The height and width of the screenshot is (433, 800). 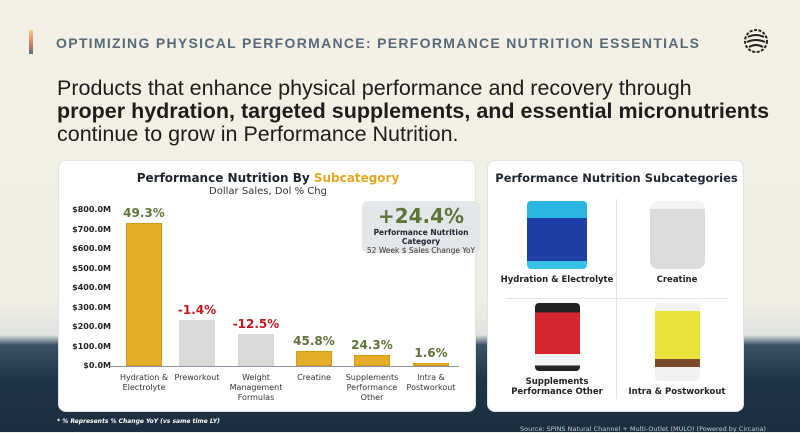 What do you see at coordinates (431, 382) in the screenshot?
I see `x-tick-label: Intra & Postworkout` at bounding box center [431, 382].